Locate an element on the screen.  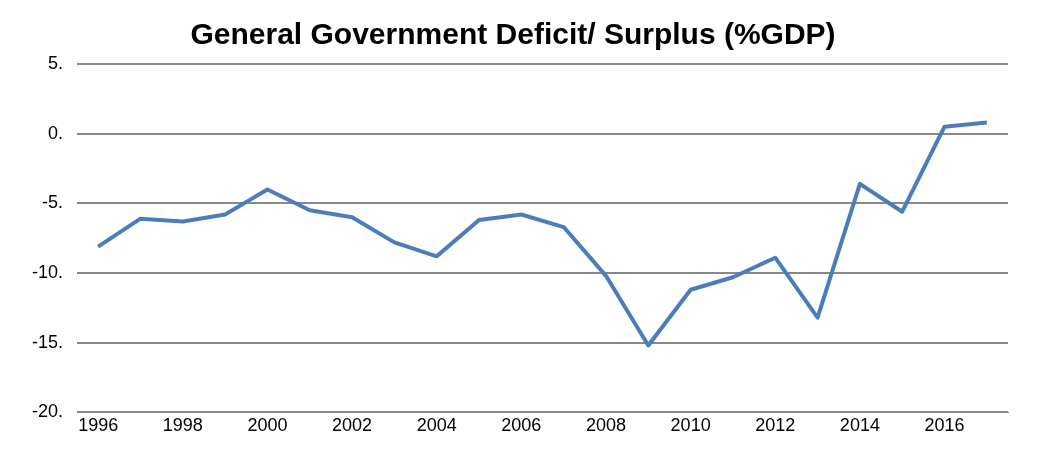
x-tick-label: 2000 is located at coordinates (267, 425).